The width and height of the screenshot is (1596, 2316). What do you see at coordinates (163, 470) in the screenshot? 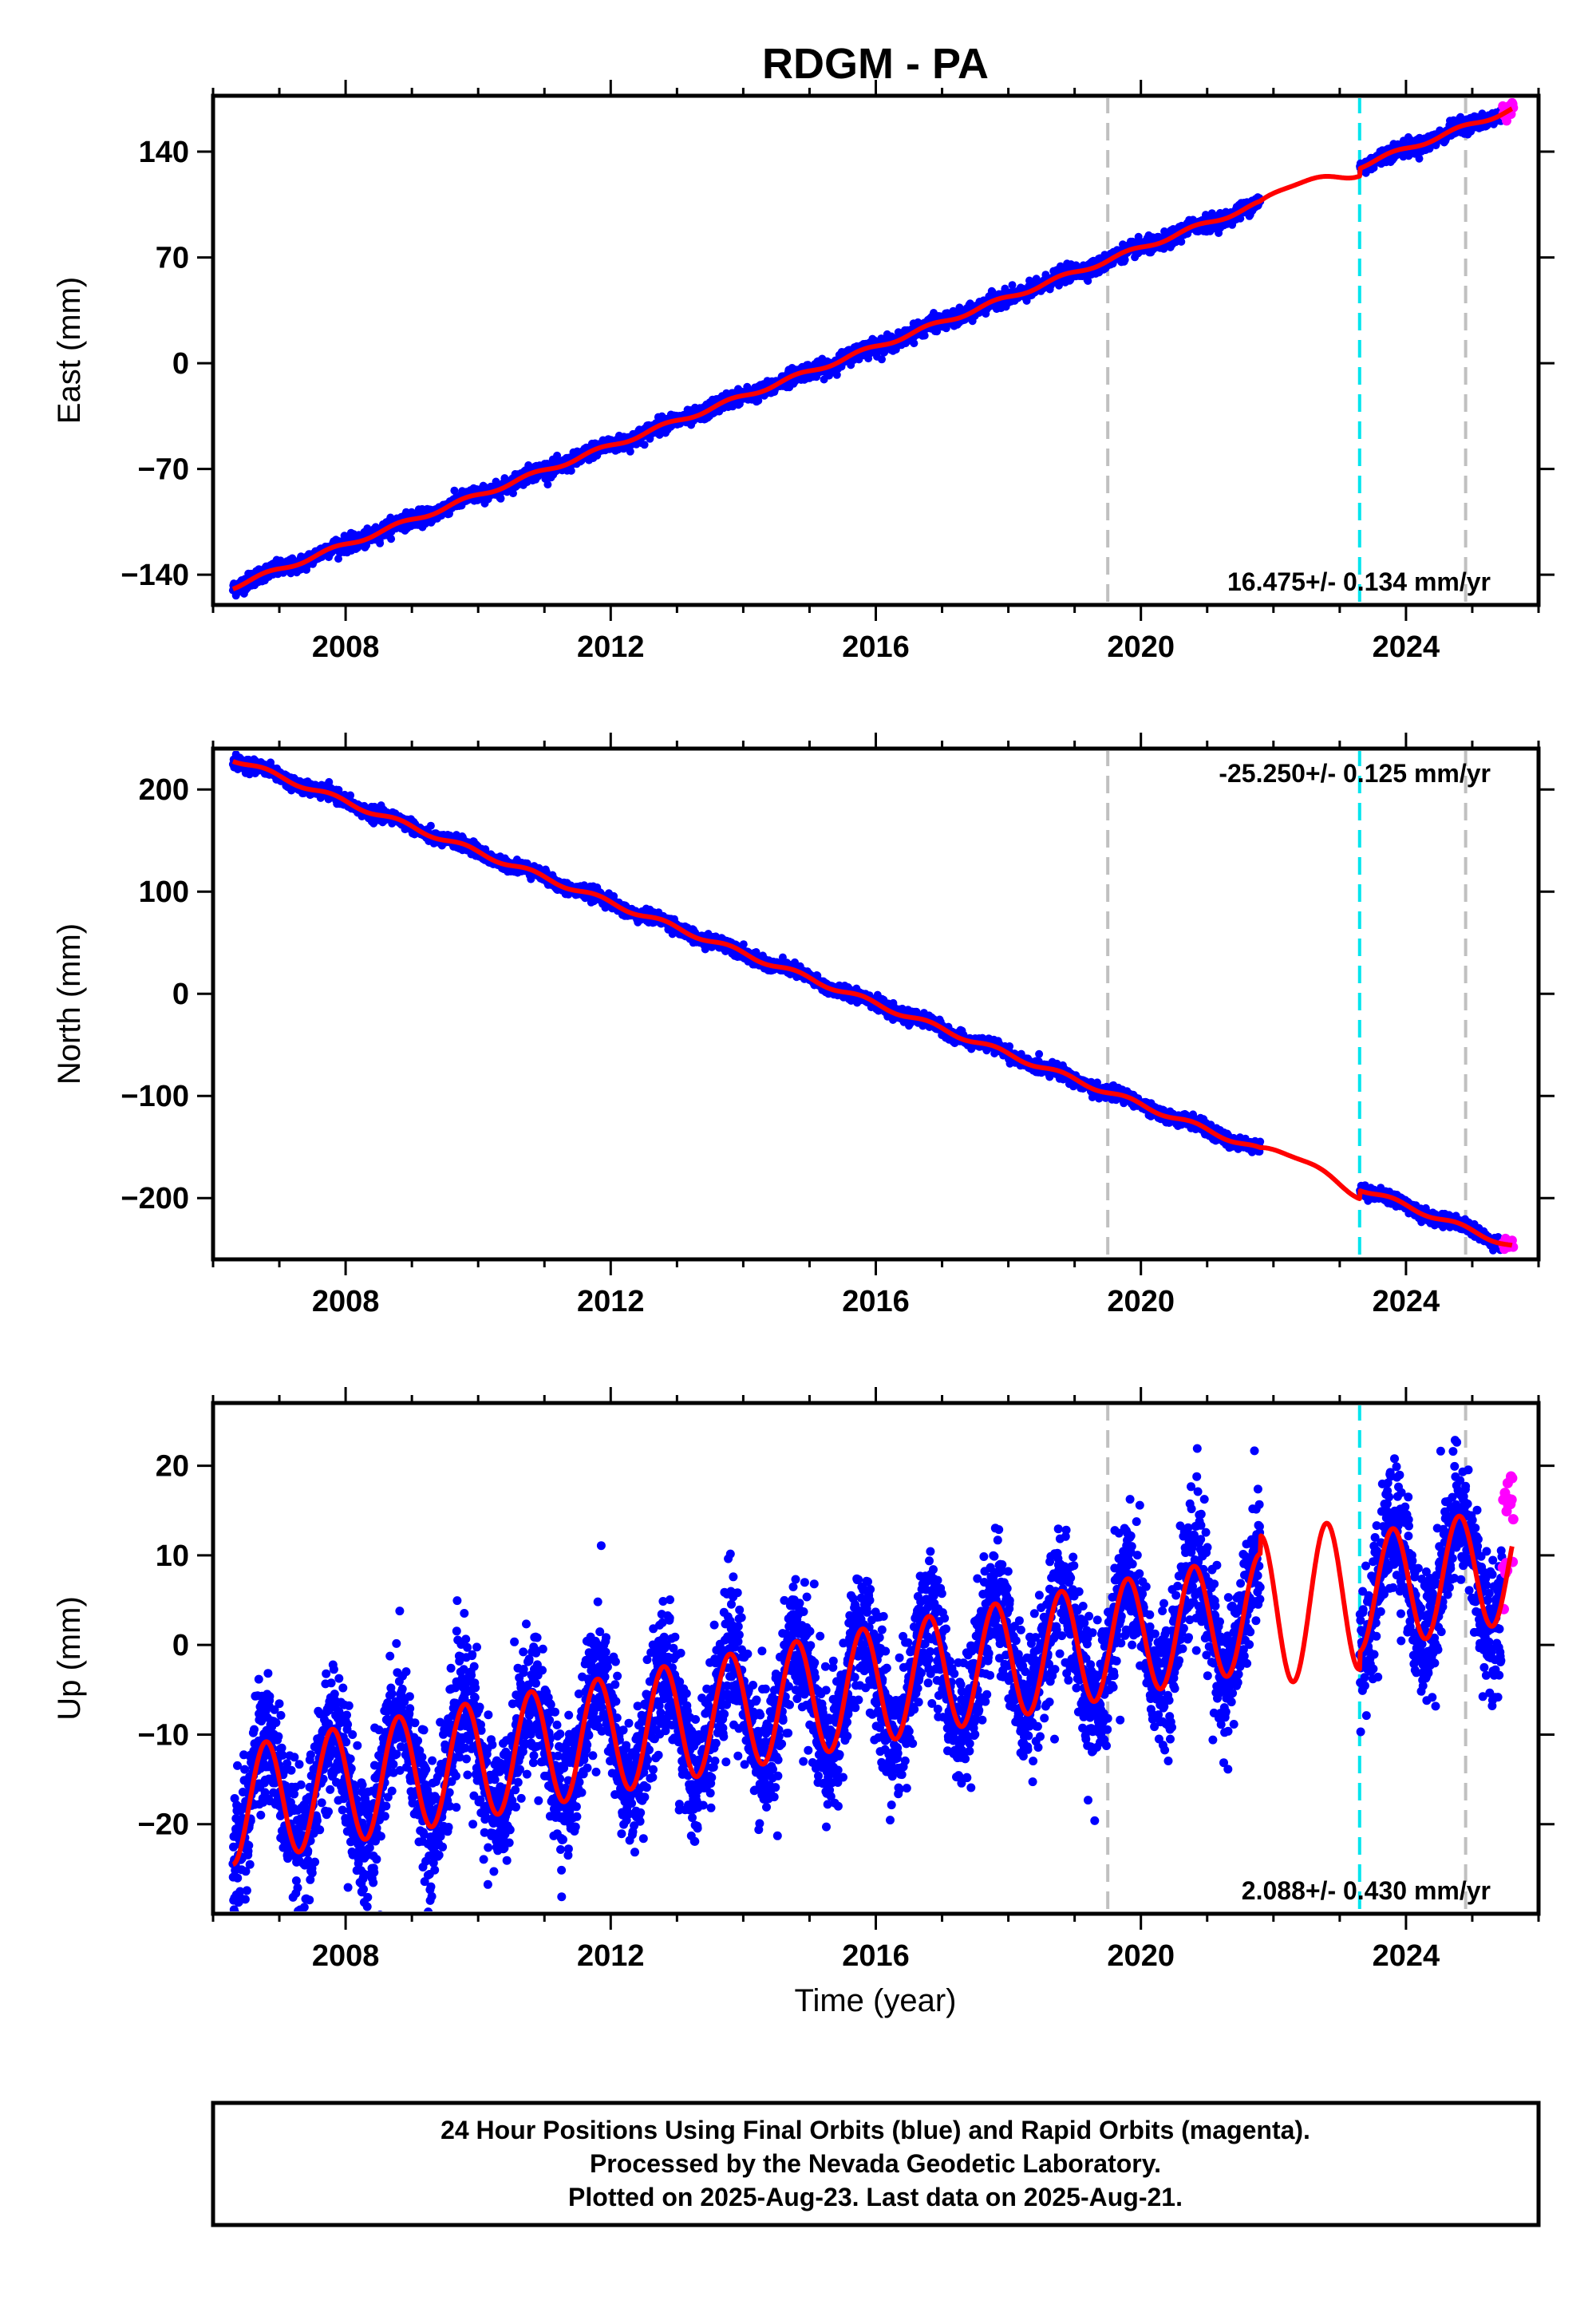
I see `east-y-tick-label: −70` at bounding box center [163, 470].